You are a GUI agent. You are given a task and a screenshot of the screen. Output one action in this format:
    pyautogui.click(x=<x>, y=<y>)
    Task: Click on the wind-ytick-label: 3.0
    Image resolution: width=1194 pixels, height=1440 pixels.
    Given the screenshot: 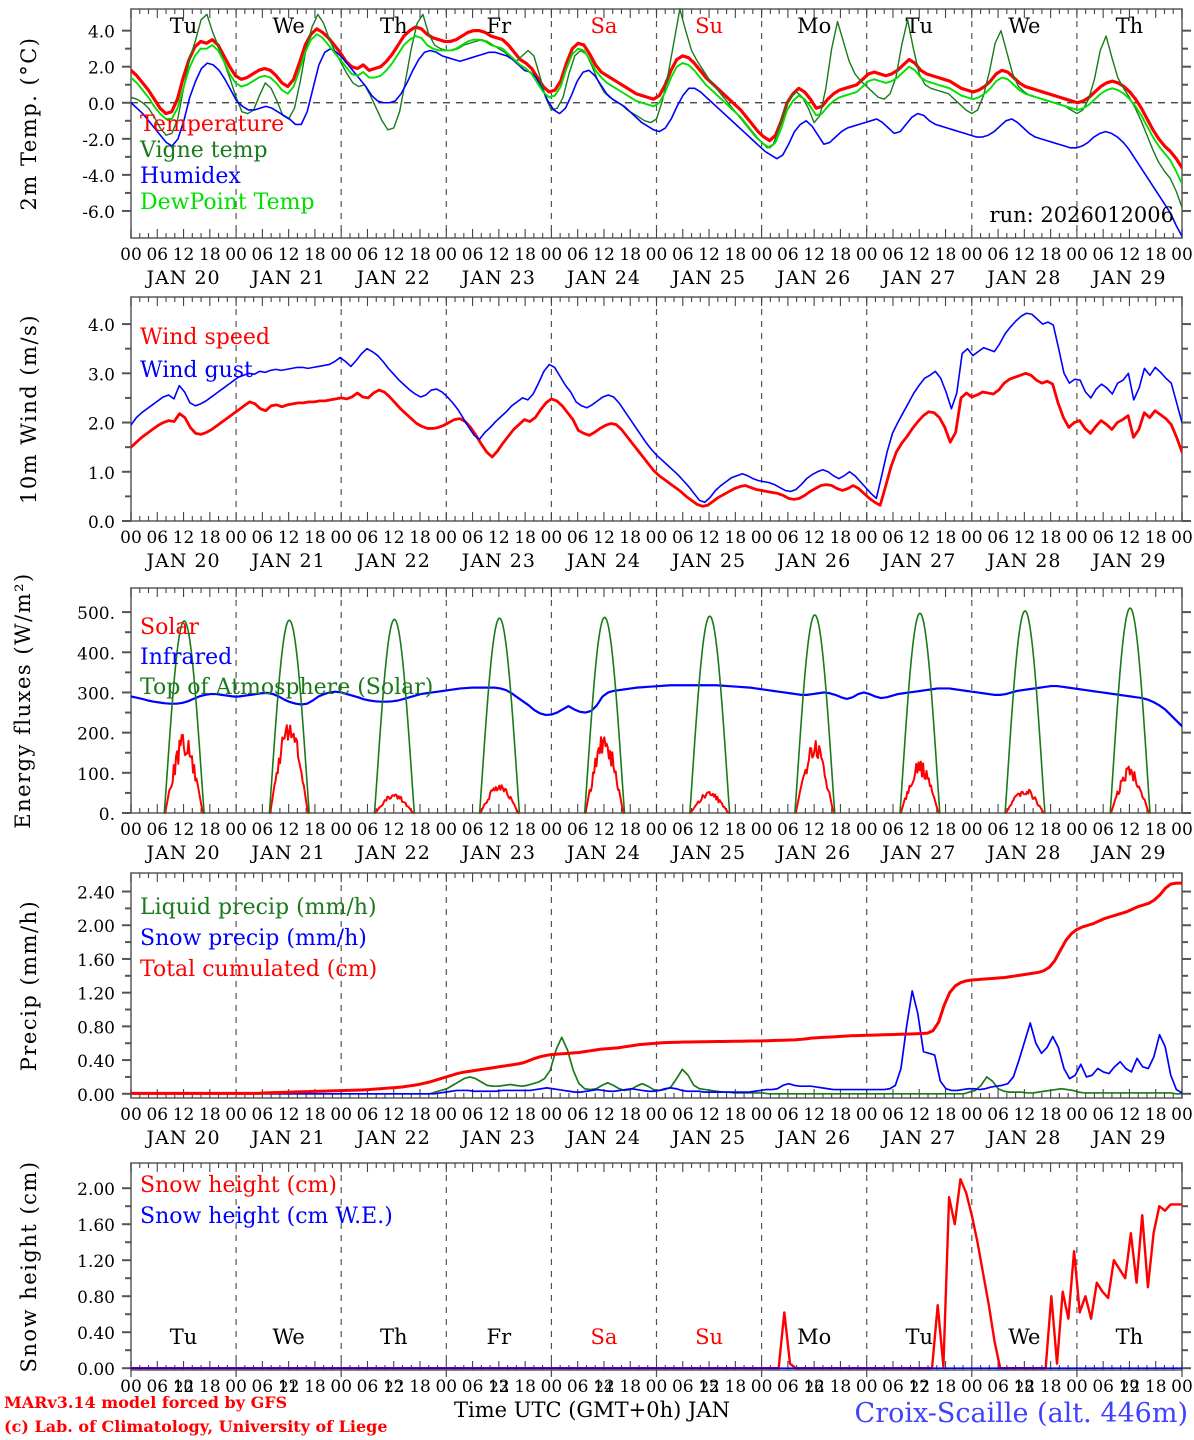 What is the action you would take?
    pyautogui.click(x=101, y=375)
    